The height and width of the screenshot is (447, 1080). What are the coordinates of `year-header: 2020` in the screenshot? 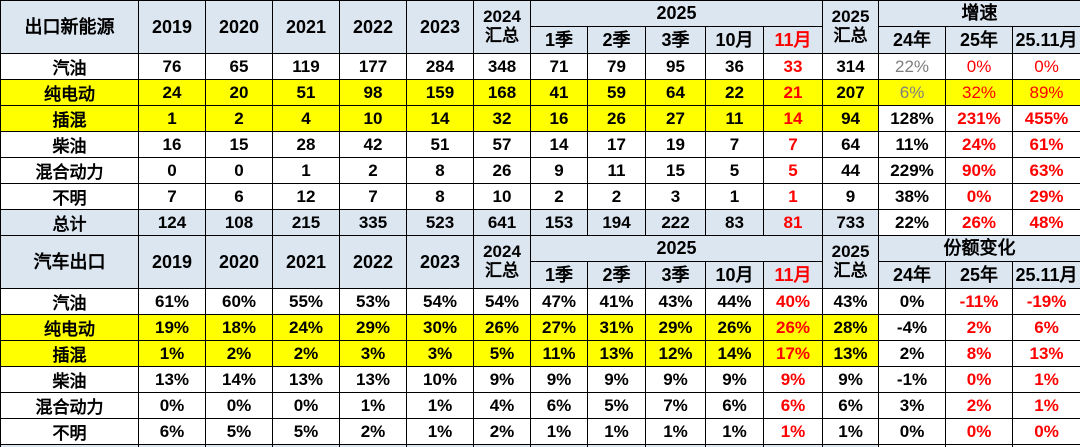 It's located at (239, 27).